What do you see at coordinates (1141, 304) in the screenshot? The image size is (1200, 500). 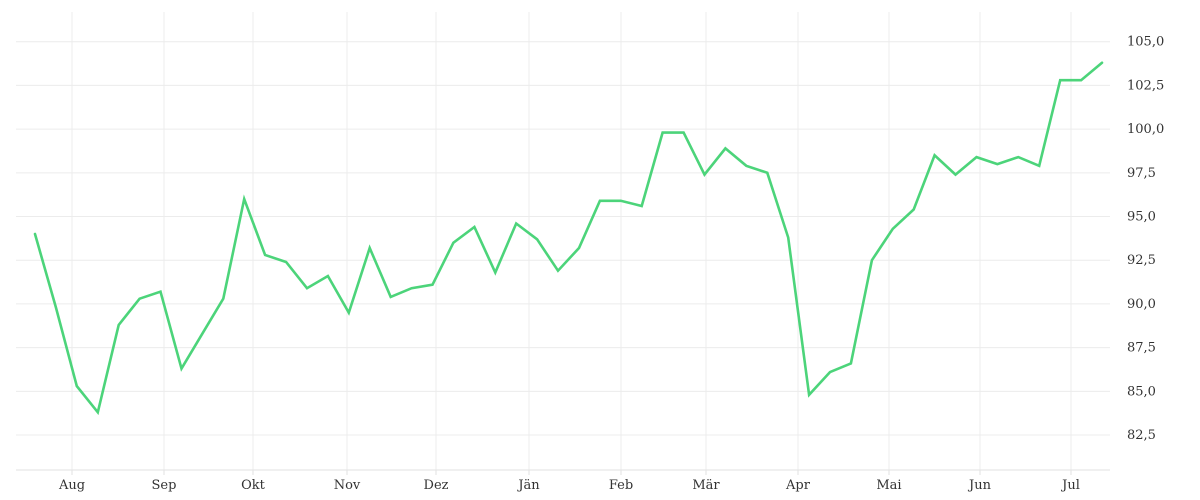 I see `y-tick-label: 90,0` at bounding box center [1141, 304].